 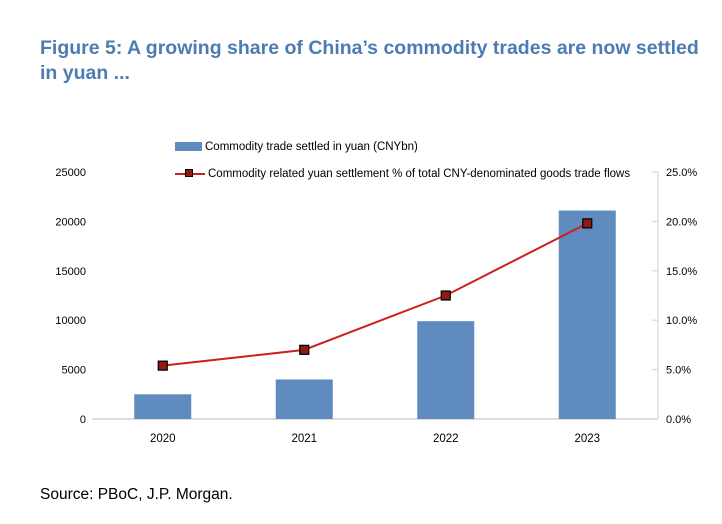 I want to click on legend-label-bar-series: Commodity trade settled in yuan (CNYbn), so click(x=311, y=146).